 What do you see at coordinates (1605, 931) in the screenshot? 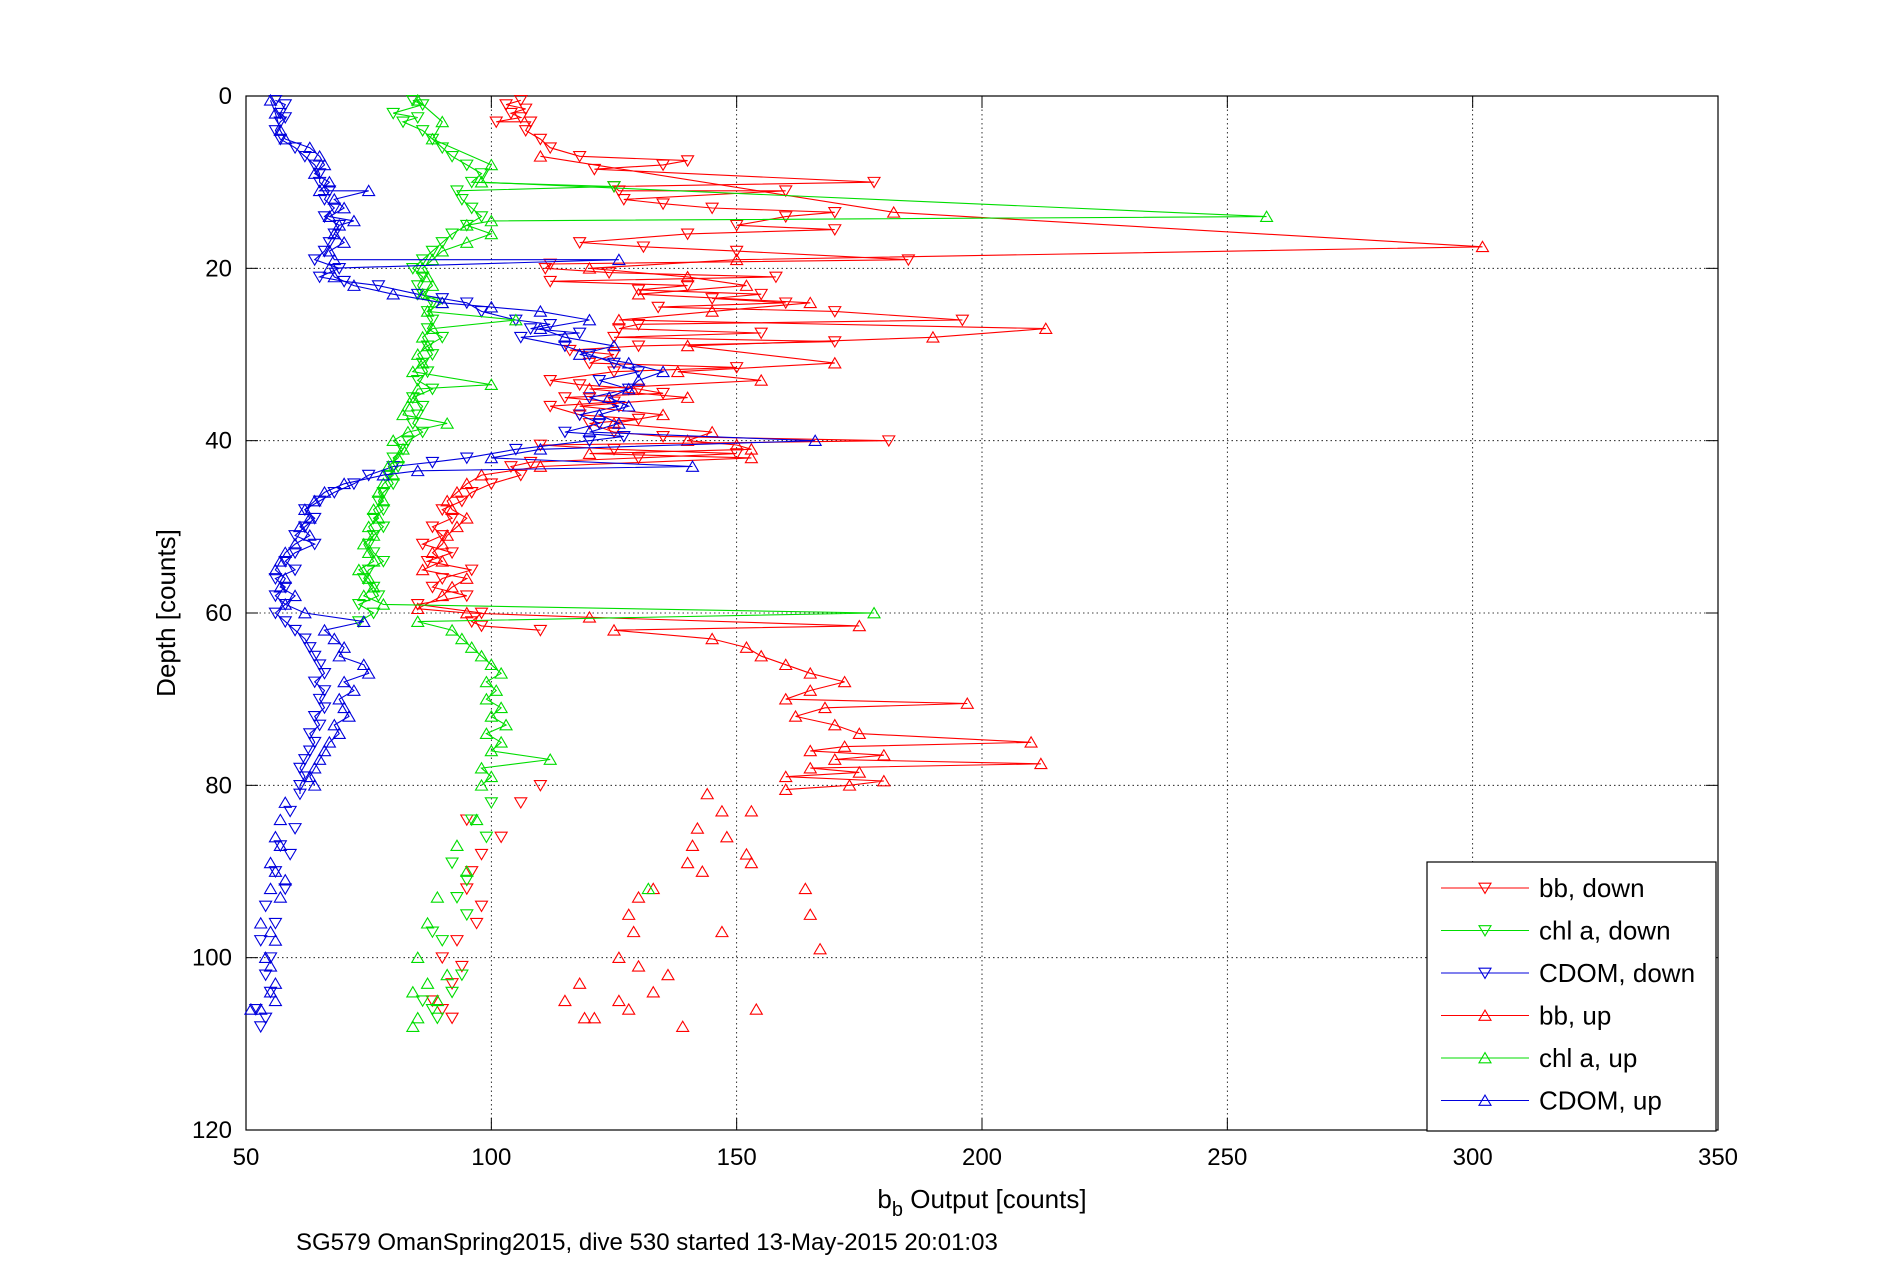
I see `legend-label: chl a, down` at bounding box center [1605, 931].